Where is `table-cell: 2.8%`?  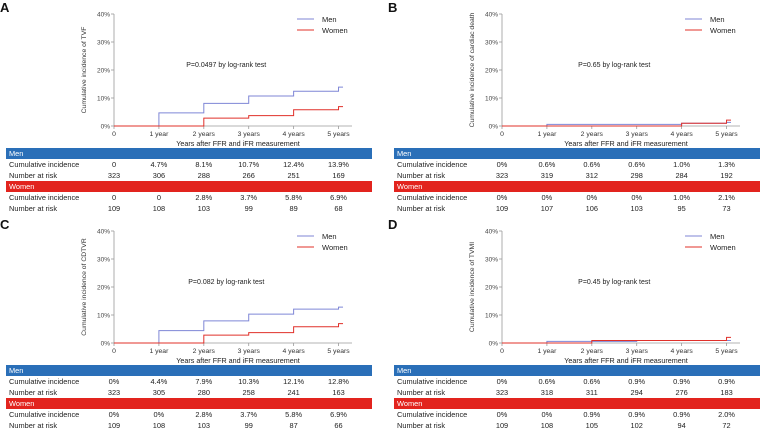
table-cell: 2.8% is located at coordinates (204, 197).